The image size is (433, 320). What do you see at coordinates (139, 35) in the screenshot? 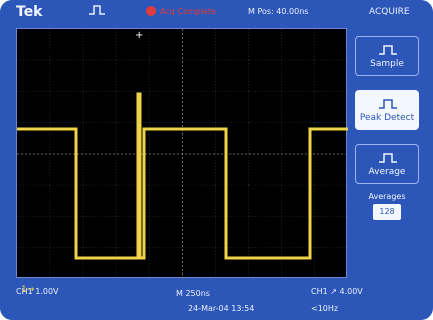
I see `trigger-position-marker: +` at bounding box center [139, 35].